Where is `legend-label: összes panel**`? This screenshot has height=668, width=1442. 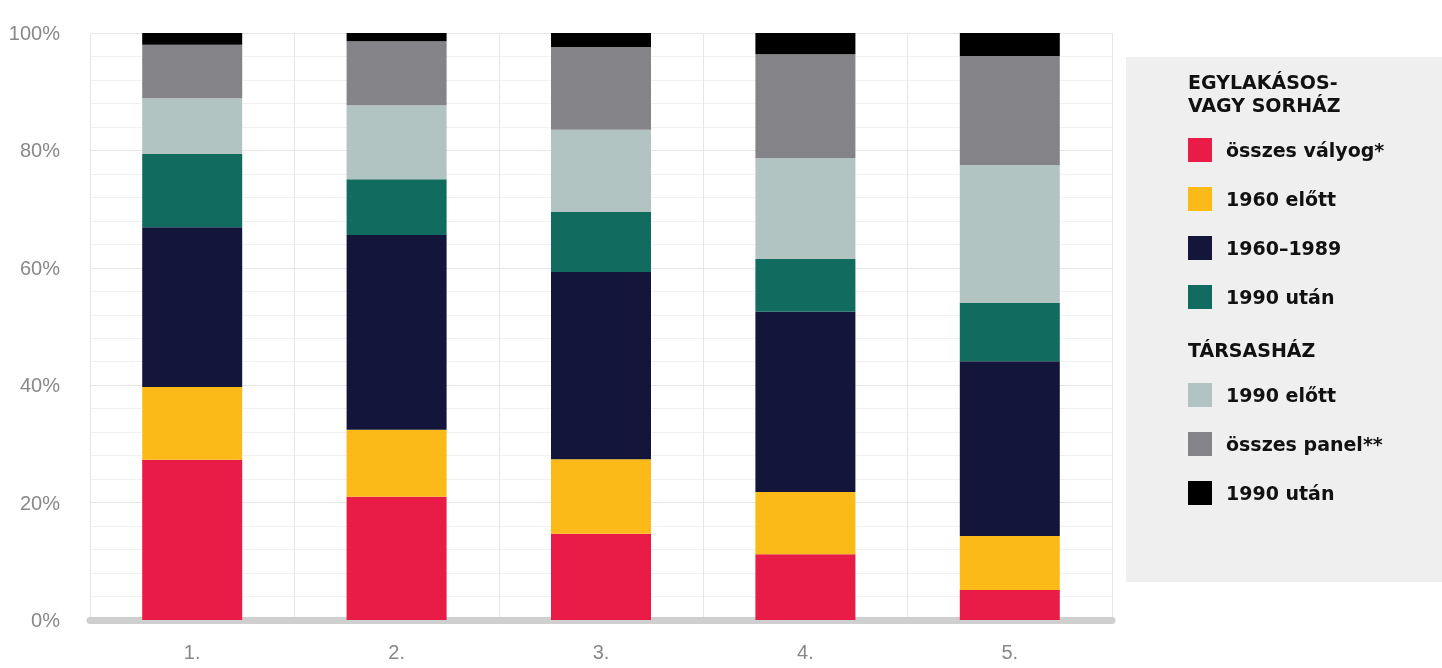 legend-label: összes panel** is located at coordinates (1304, 443).